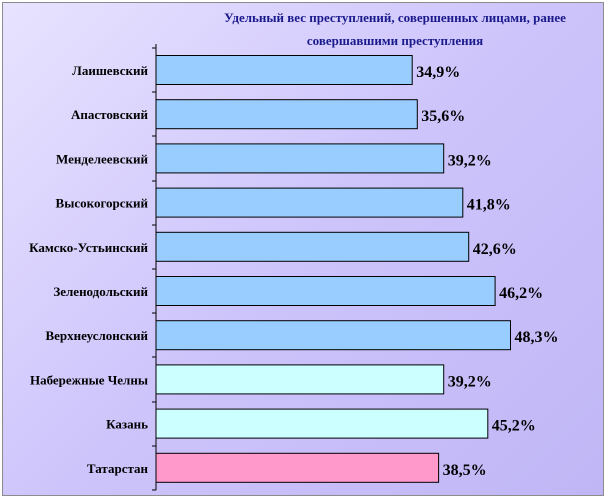 Image resolution: width=608 pixels, height=500 pixels. Describe the element at coordinates (96, 335) in the screenshot. I see `category-label-7: Верхнеуслонский` at that location.